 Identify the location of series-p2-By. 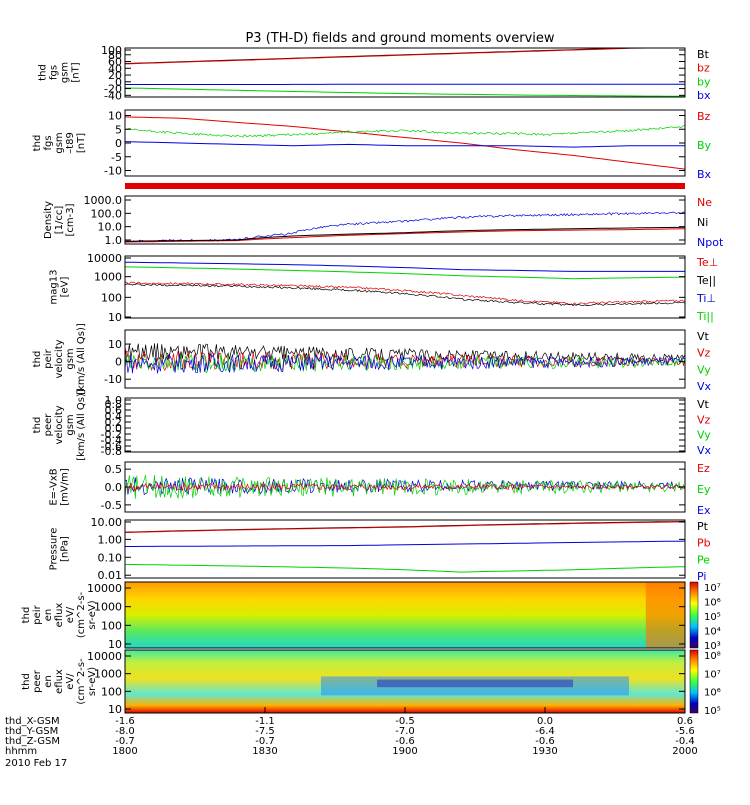
(405, 132).